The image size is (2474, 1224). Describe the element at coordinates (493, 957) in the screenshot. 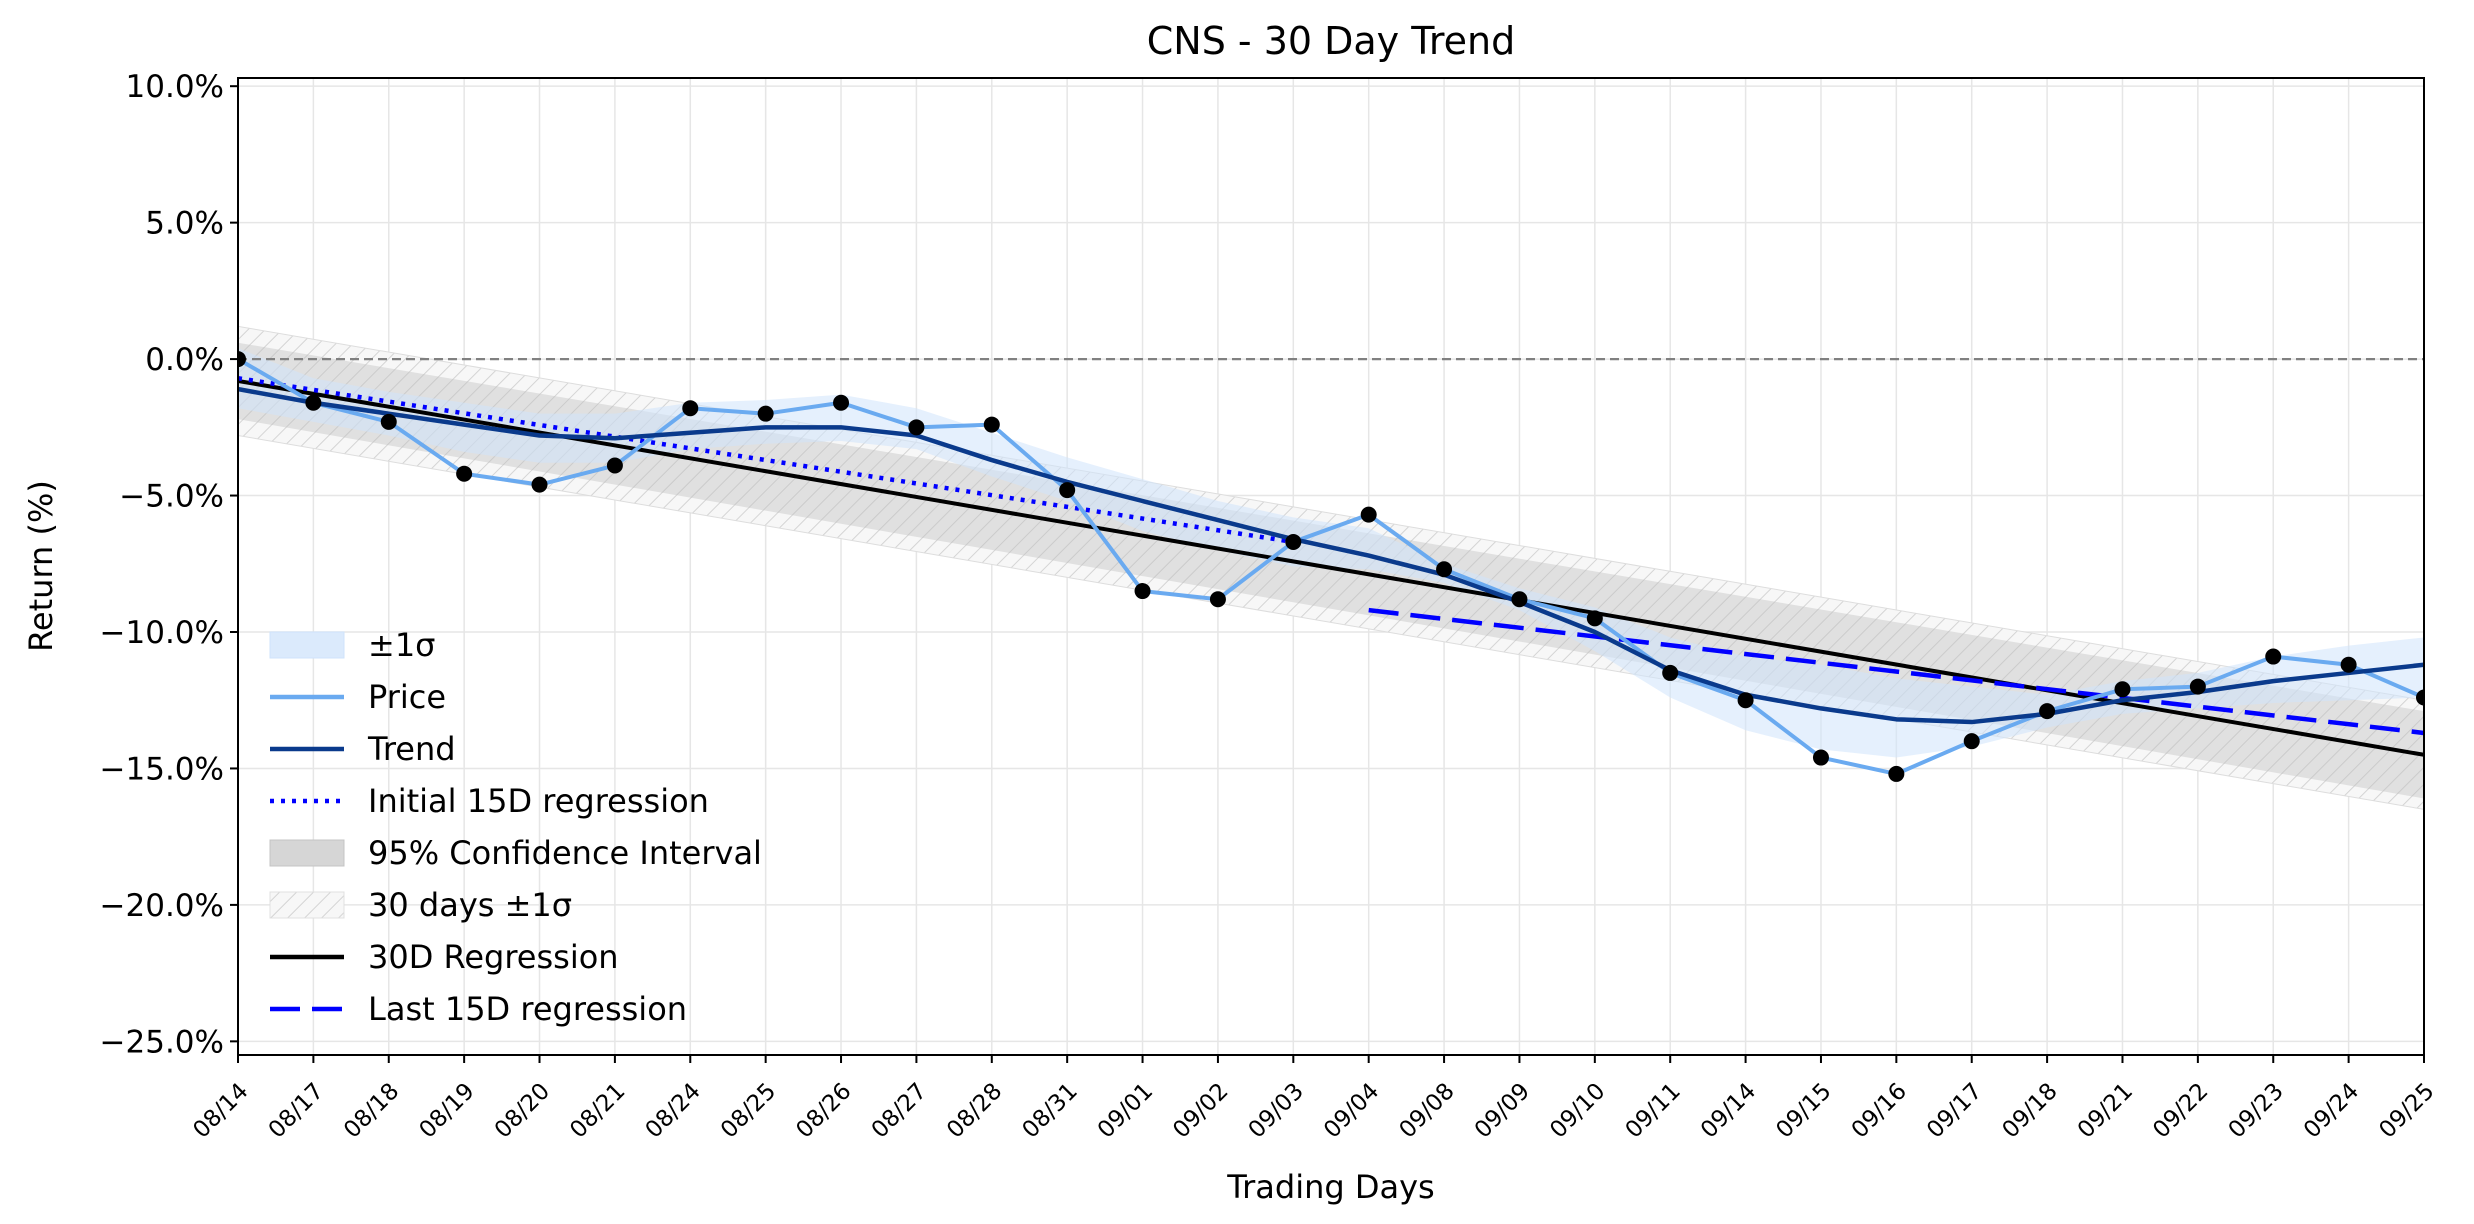

I see `legend-label: 30D Regression` at that location.